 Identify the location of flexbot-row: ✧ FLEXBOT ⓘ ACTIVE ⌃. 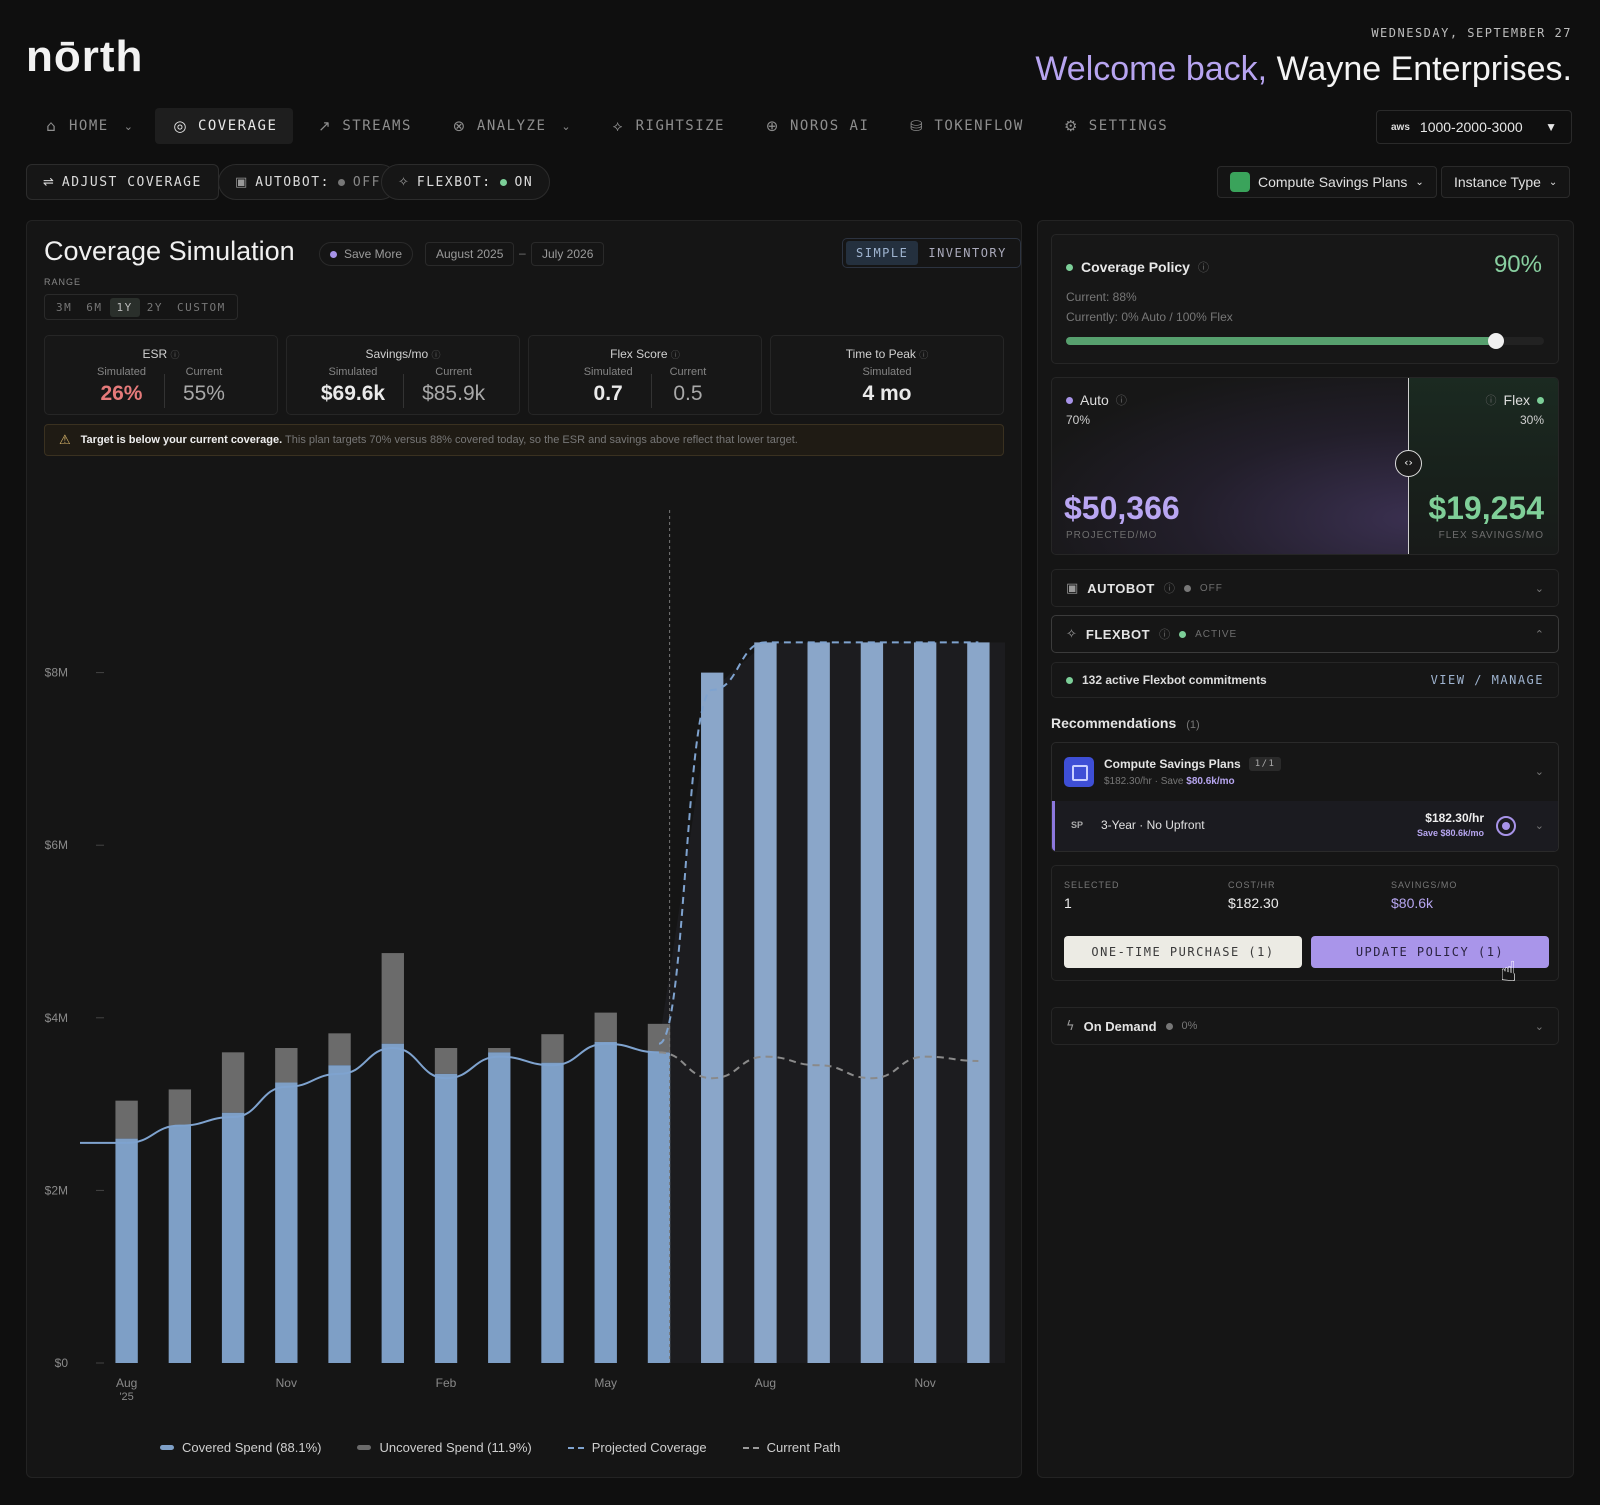
(1305, 634).